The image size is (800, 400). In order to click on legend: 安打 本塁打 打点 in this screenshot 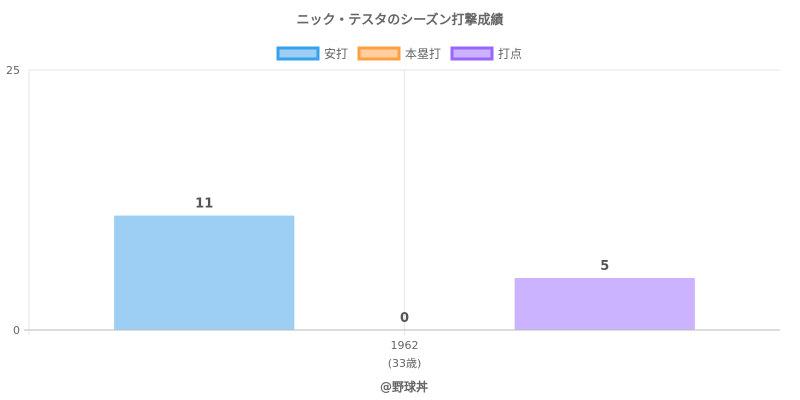, I will do `click(399, 53)`.